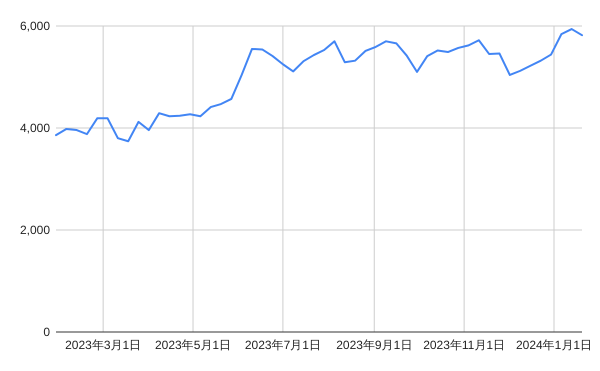  Describe the element at coordinates (282, 345) in the screenshot. I see `x-tick-label: 2023年7月1日` at that location.